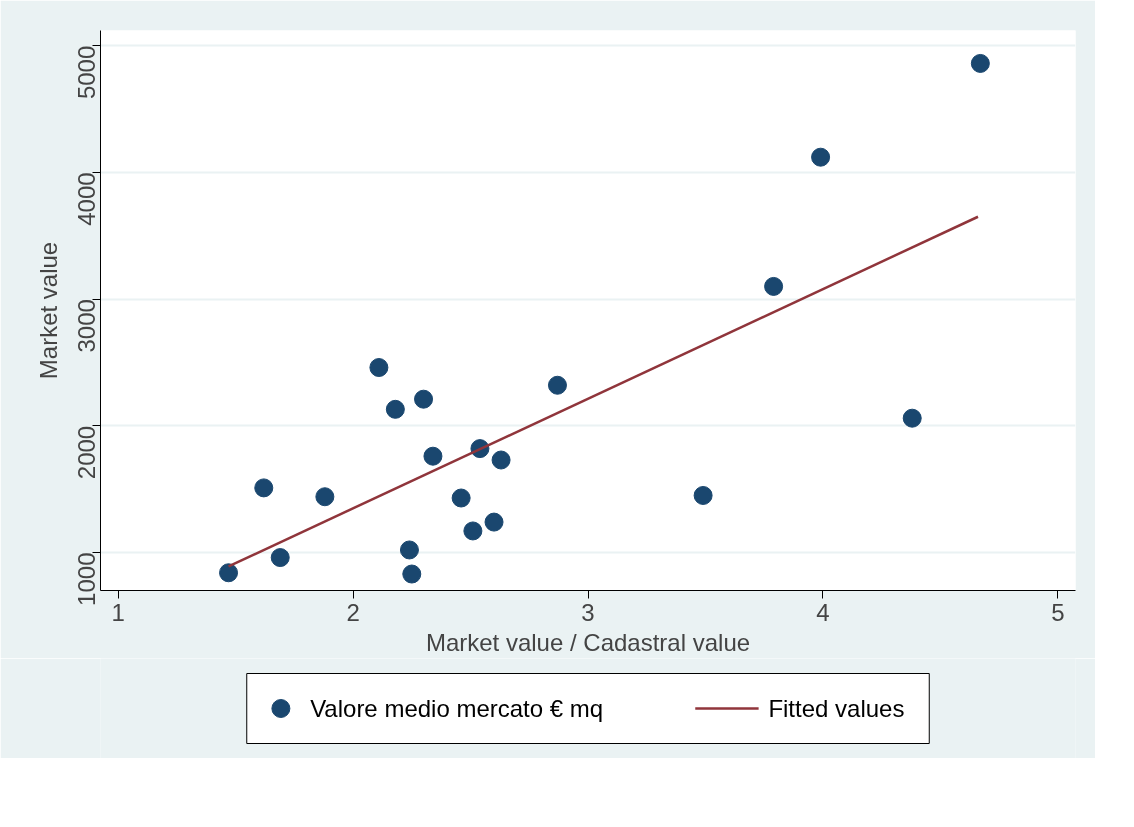  What do you see at coordinates (86, 72) in the screenshot?
I see `y-tick-label: 5000` at bounding box center [86, 72].